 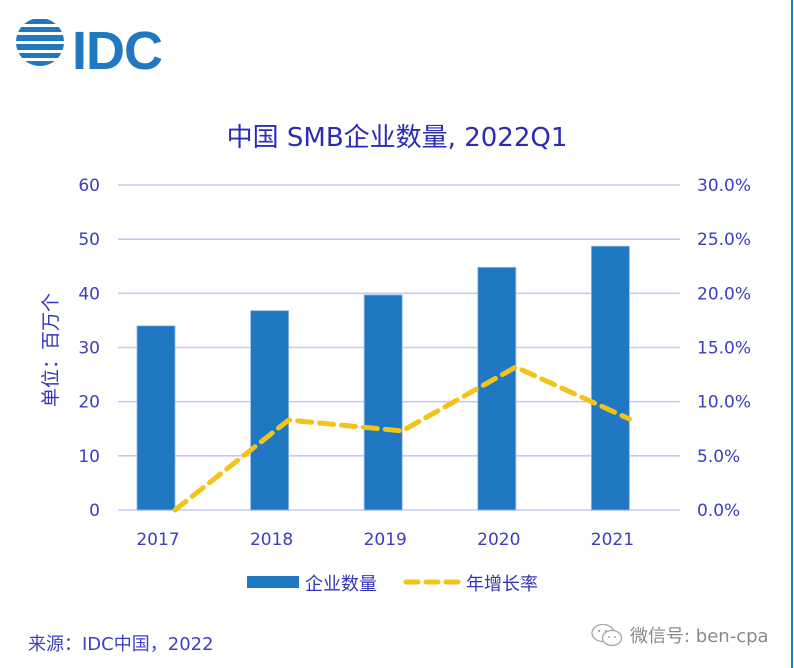 What do you see at coordinates (718, 457) in the screenshot?
I see `y2-tick-label: 5.0%` at bounding box center [718, 457].